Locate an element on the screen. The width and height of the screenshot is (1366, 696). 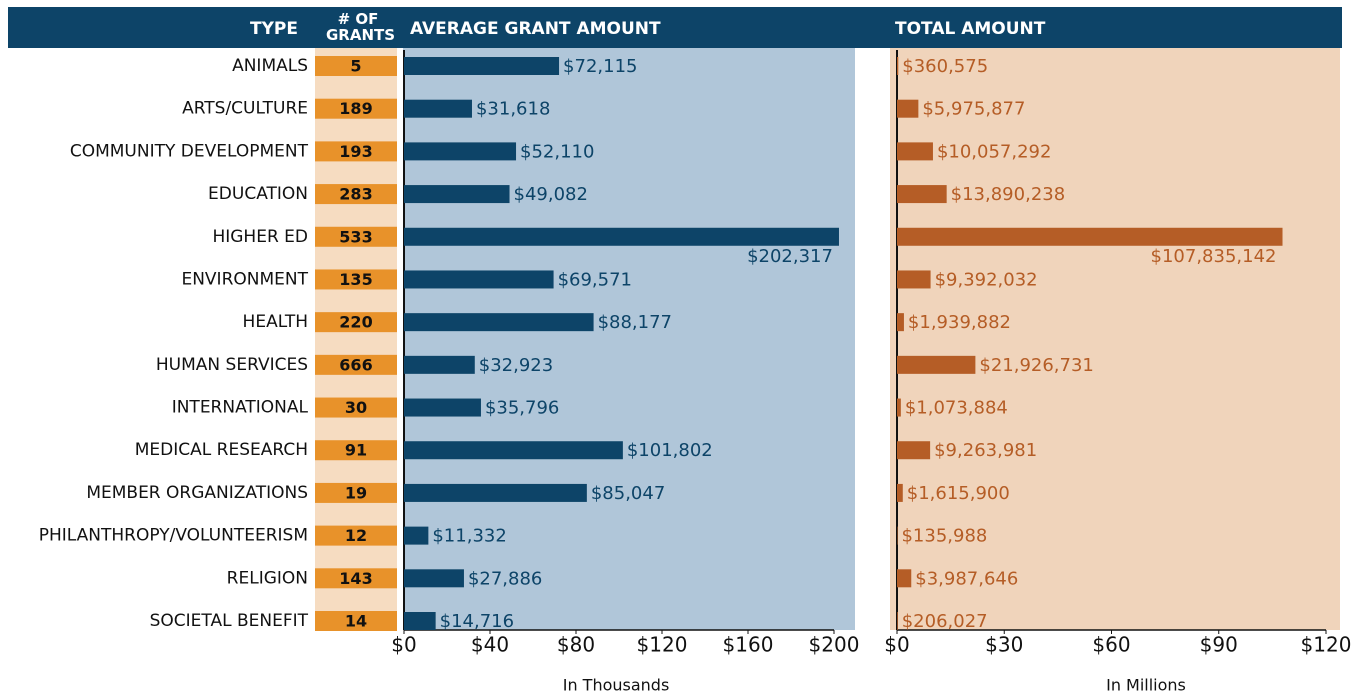
value-label: $135,988 is located at coordinates (944, 536).